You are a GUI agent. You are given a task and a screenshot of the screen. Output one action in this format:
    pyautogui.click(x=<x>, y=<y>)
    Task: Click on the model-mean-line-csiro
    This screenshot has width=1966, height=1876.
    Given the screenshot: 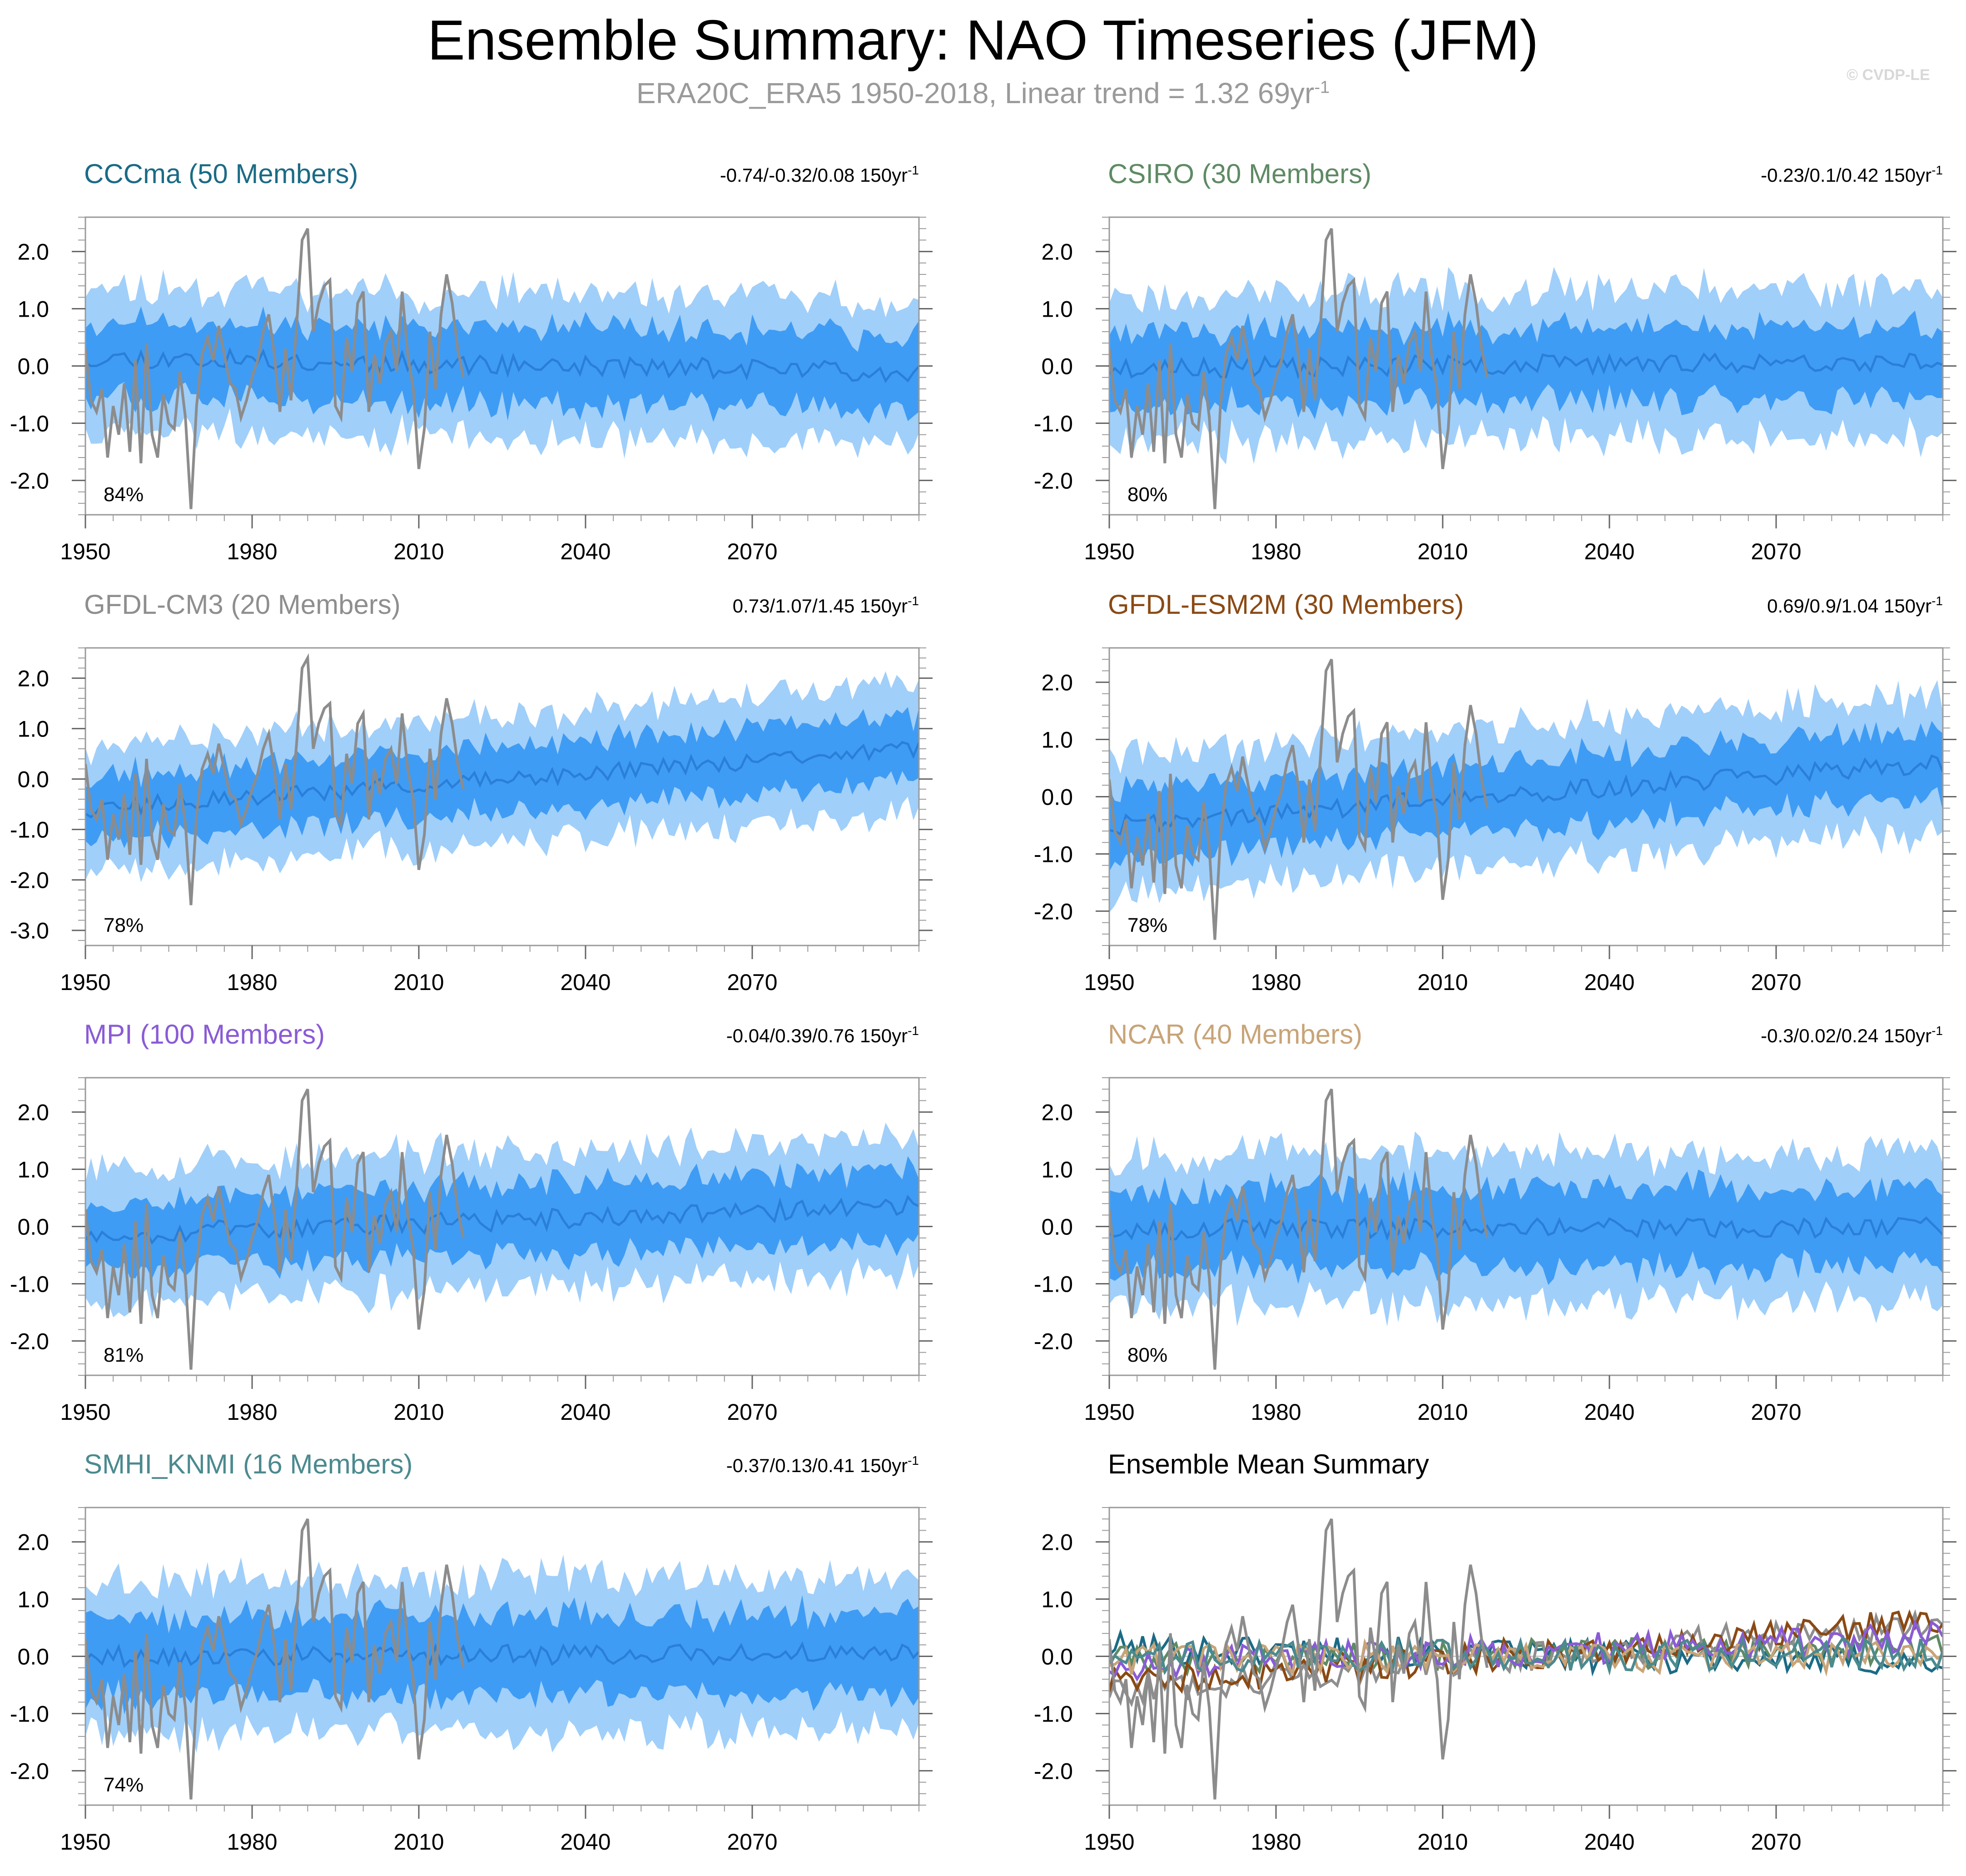 What is the action you would take?
    pyautogui.click(x=1526, y=1656)
    